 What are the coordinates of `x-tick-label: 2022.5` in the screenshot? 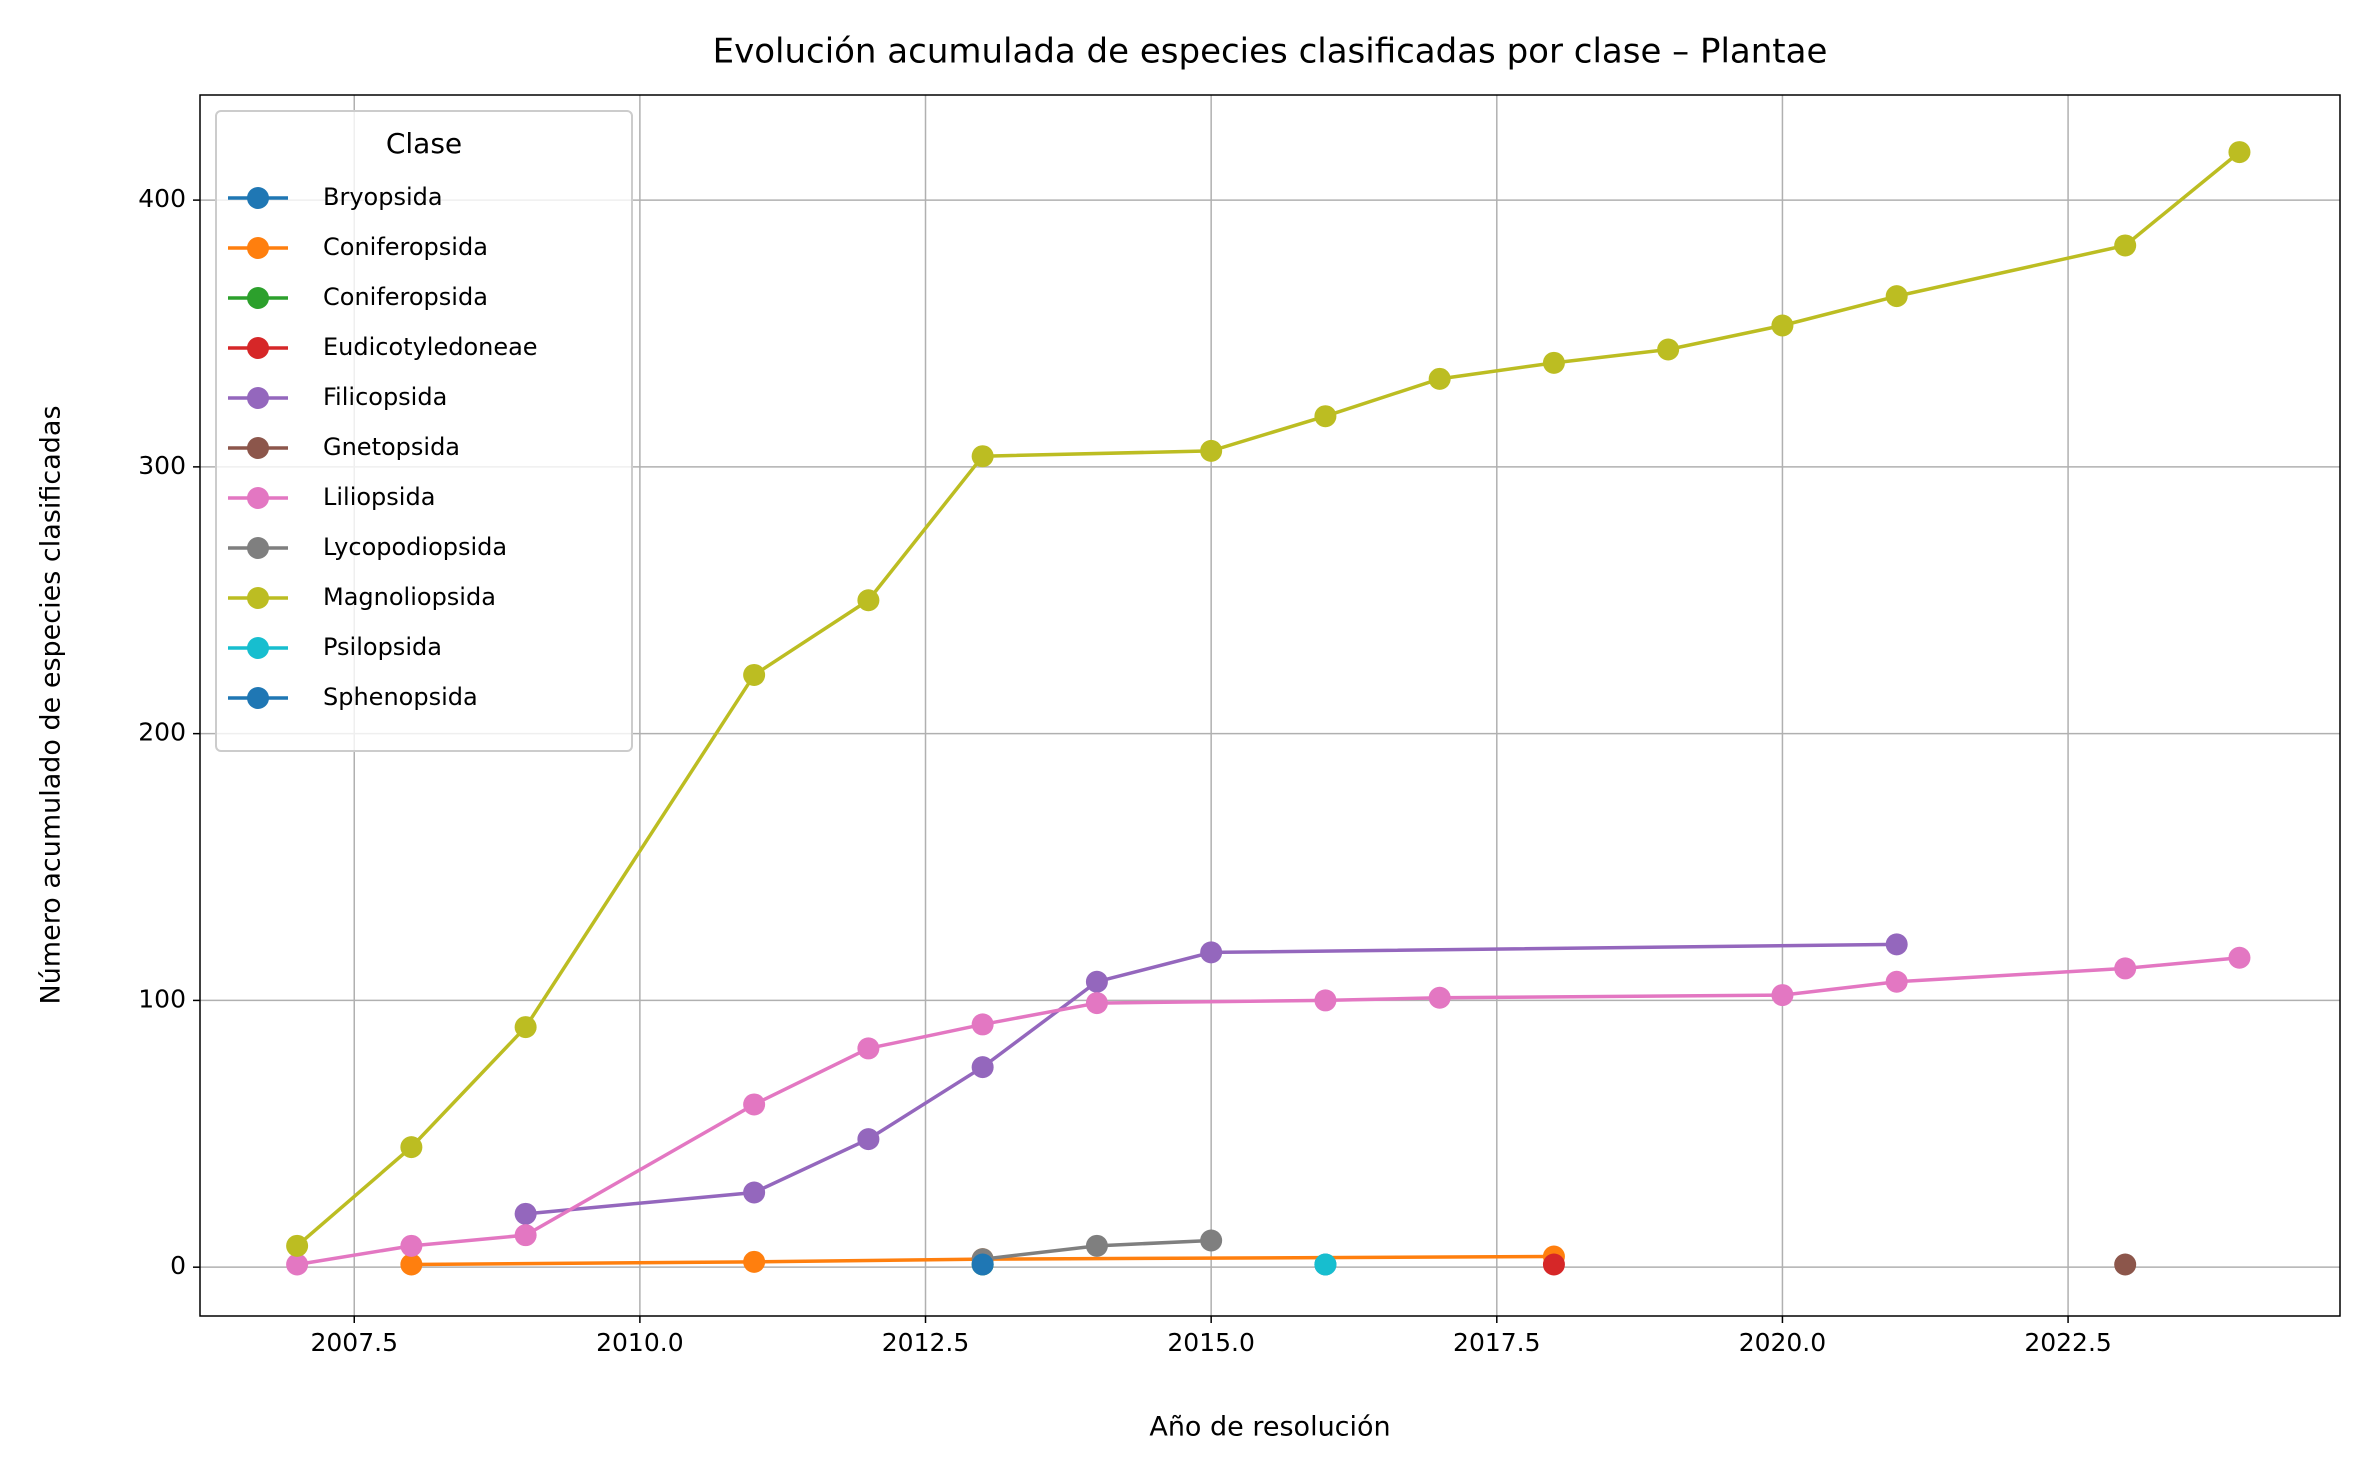 It's located at (2067, 1342).